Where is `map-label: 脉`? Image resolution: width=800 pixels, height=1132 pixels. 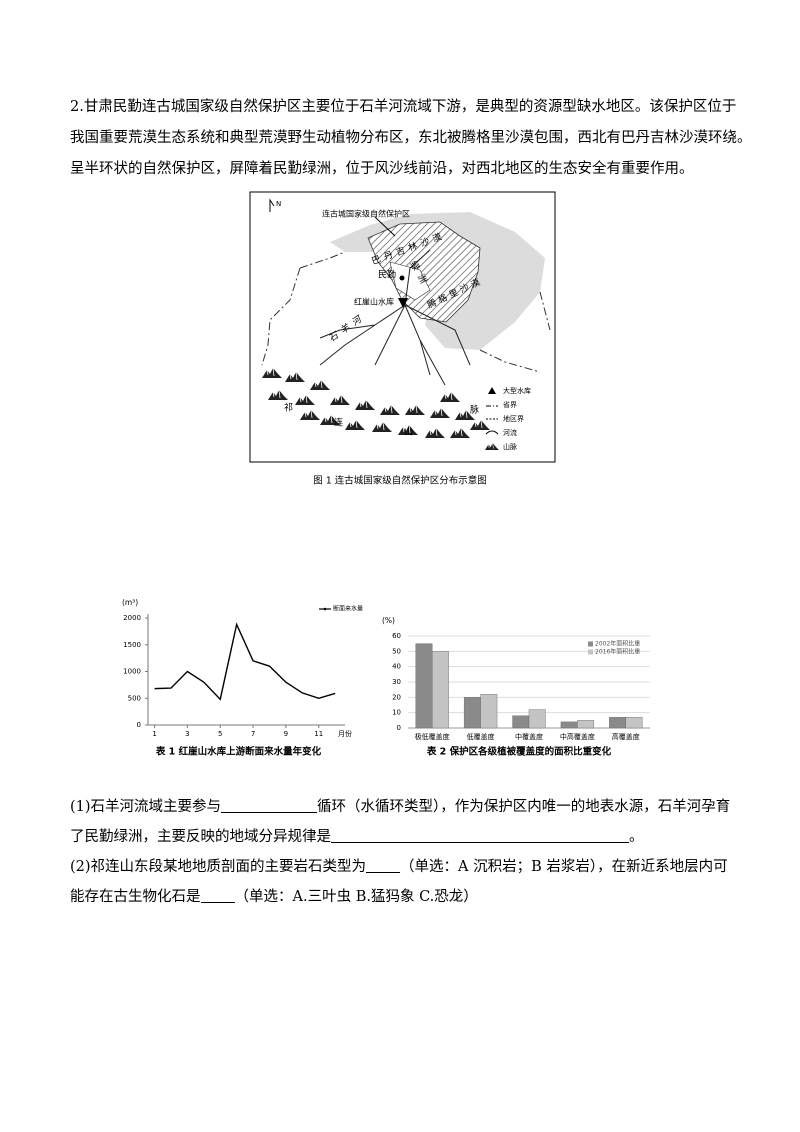
map-label: 脉 is located at coordinates (474, 410).